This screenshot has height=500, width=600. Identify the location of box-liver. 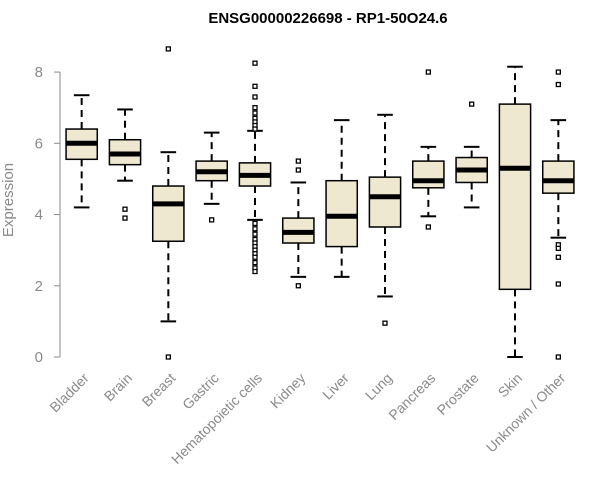
(342, 198).